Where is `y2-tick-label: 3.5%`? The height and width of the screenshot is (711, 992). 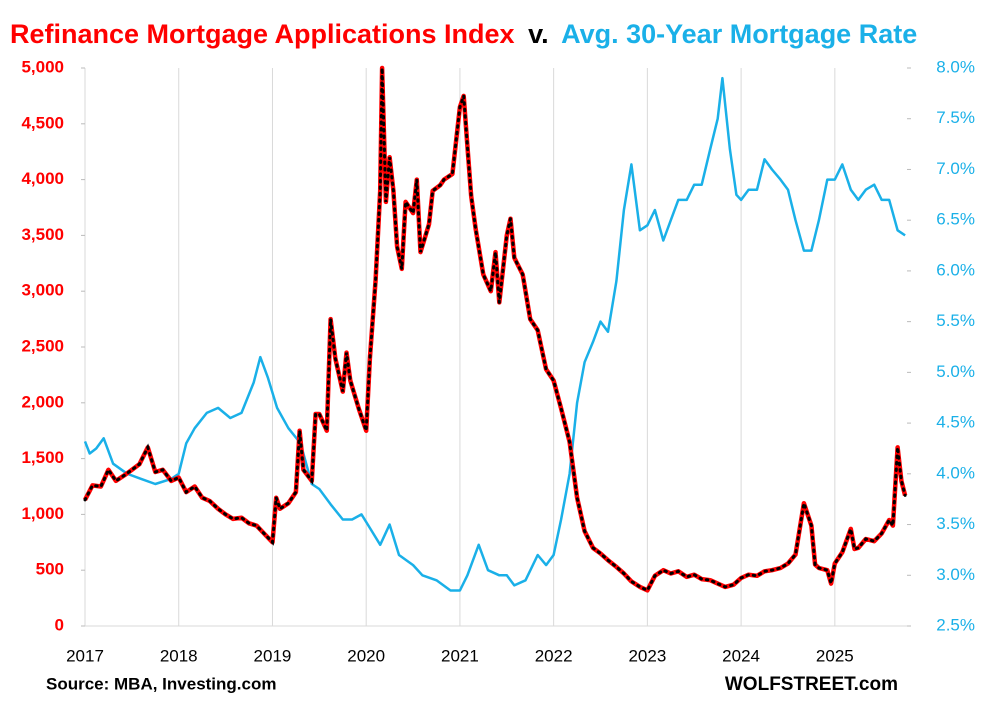 y2-tick-label: 3.5% is located at coordinates (955, 523).